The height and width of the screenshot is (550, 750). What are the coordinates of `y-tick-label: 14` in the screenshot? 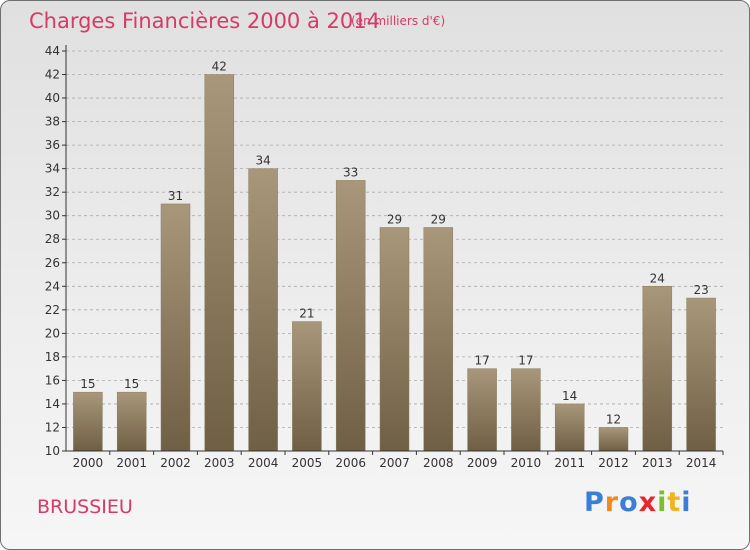 It's located at (52, 404).